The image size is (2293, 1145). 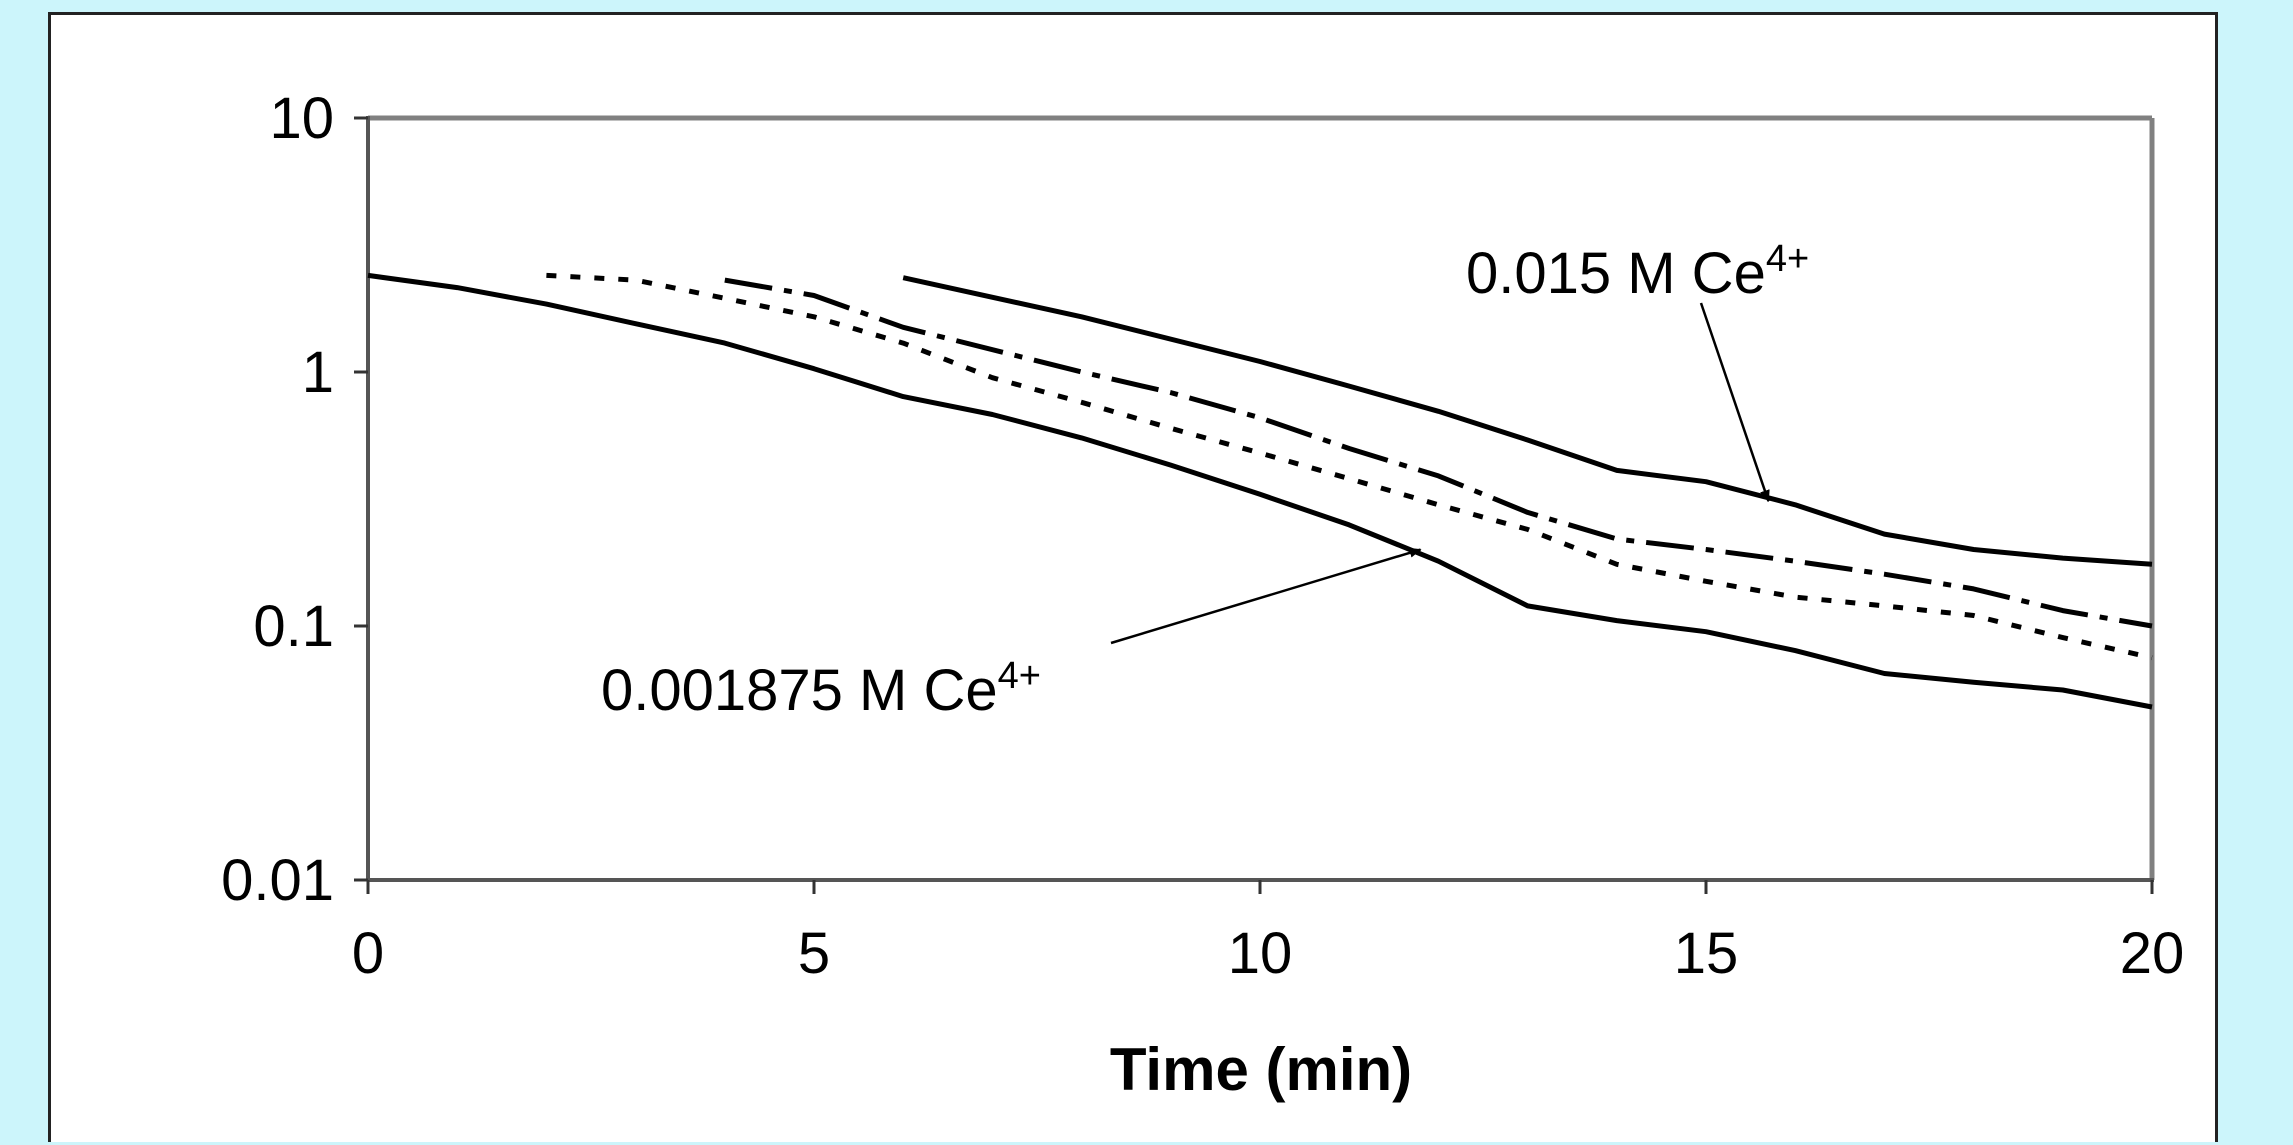 I want to click on x-tick-label: 0, so click(x=368, y=953).